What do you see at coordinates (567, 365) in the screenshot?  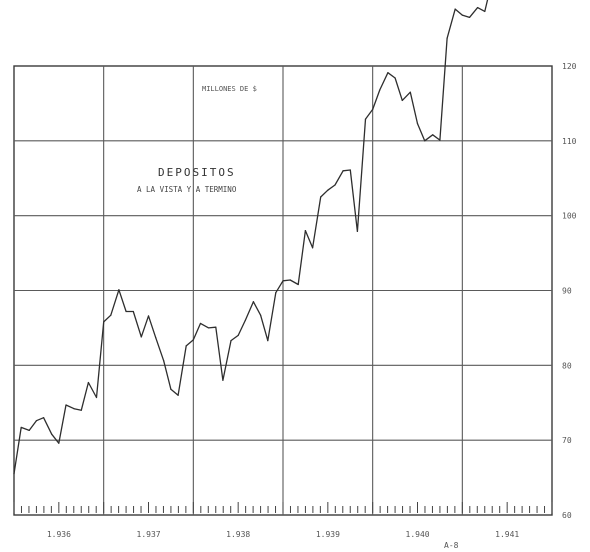 I see `y-tick-label: 80` at bounding box center [567, 365].